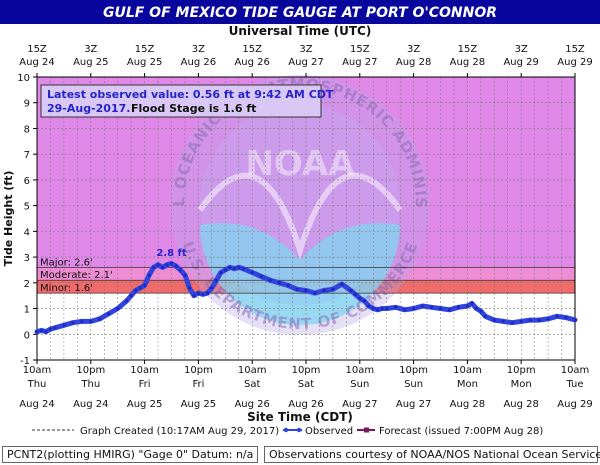  Describe the element at coordinates (252, 384) in the screenshot. I see `bottom-tick-day: Sat` at that location.